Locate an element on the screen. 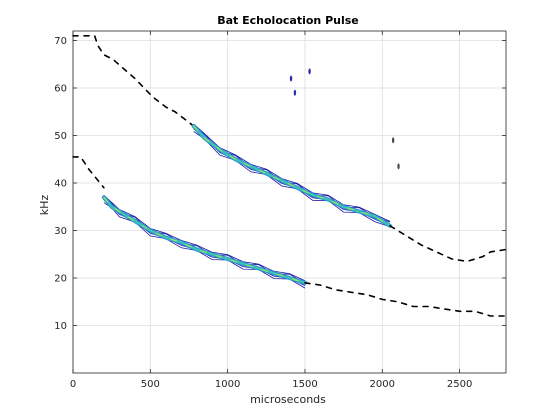 The image size is (560, 420). y-tick-label: 20 is located at coordinates (60, 279).